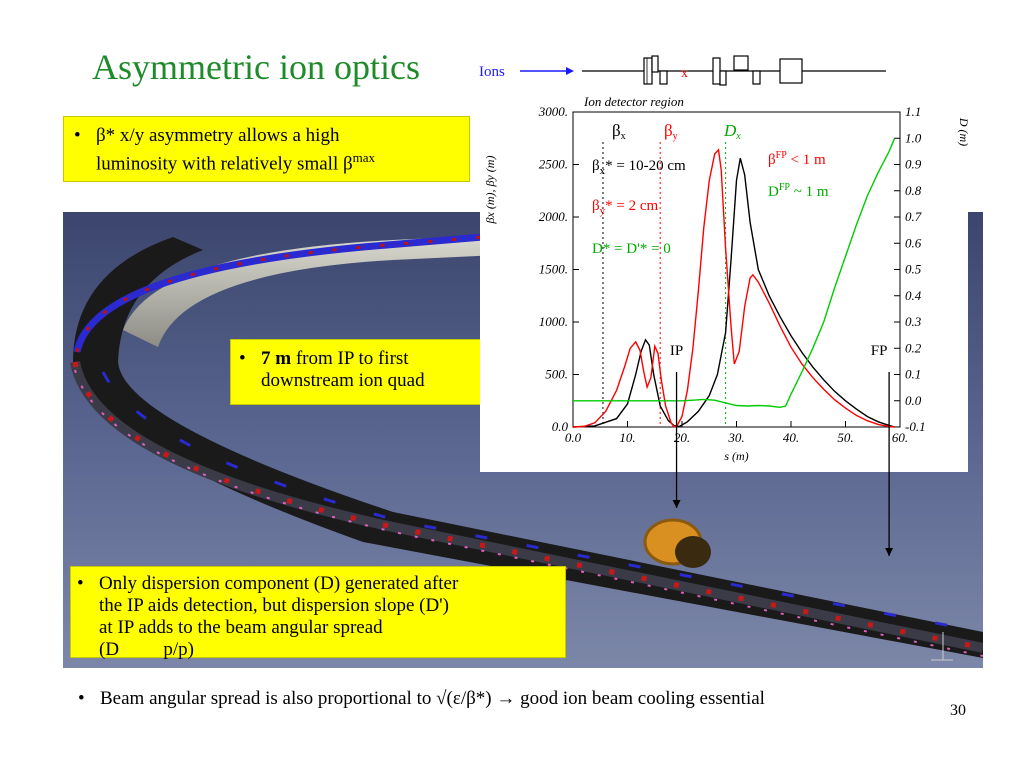 The image size is (1023, 767). What do you see at coordinates (900, 437) in the screenshot?
I see `x-tick-label: 60.` at bounding box center [900, 437].